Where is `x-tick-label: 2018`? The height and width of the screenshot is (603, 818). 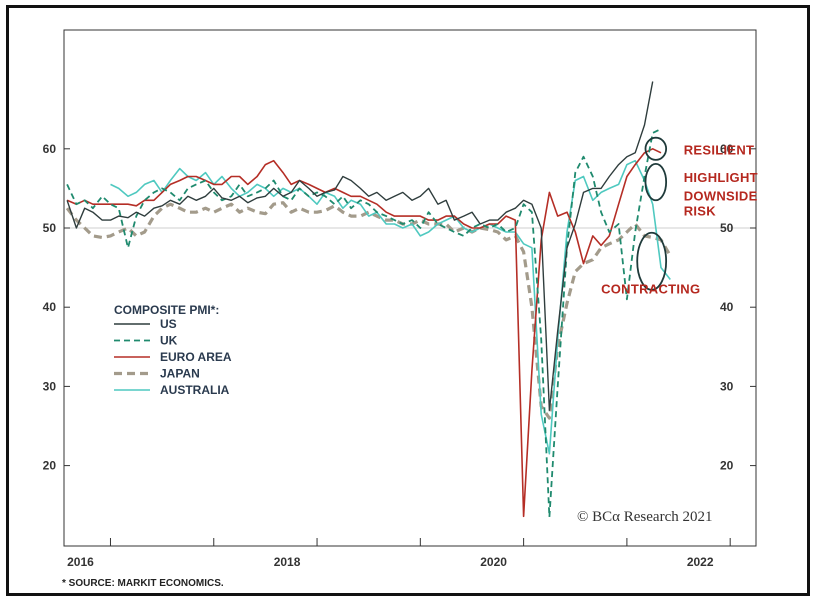
x-tick-label: 2018 is located at coordinates (287, 562).